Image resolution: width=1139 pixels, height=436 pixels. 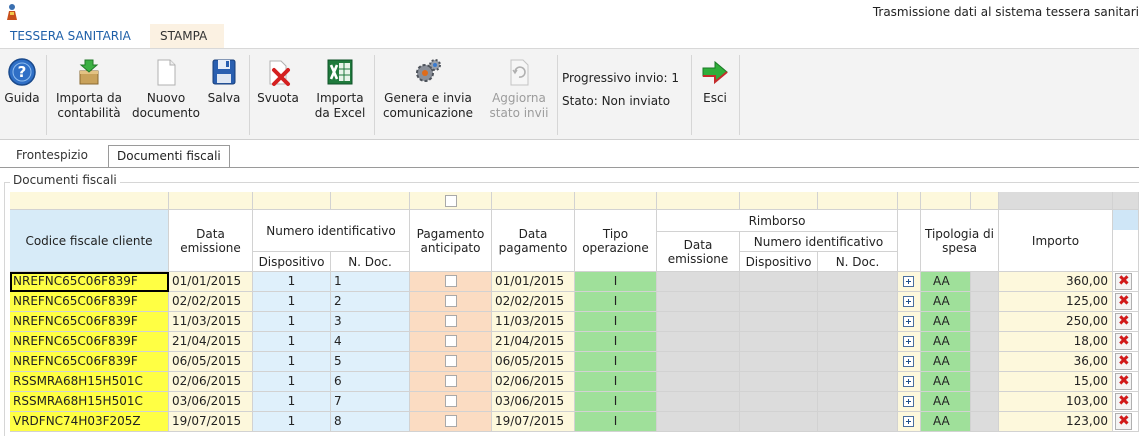 What do you see at coordinates (533, 422) in the screenshot?
I see `cell-data-pagamento: 19/07/2015` at bounding box center [533, 422].